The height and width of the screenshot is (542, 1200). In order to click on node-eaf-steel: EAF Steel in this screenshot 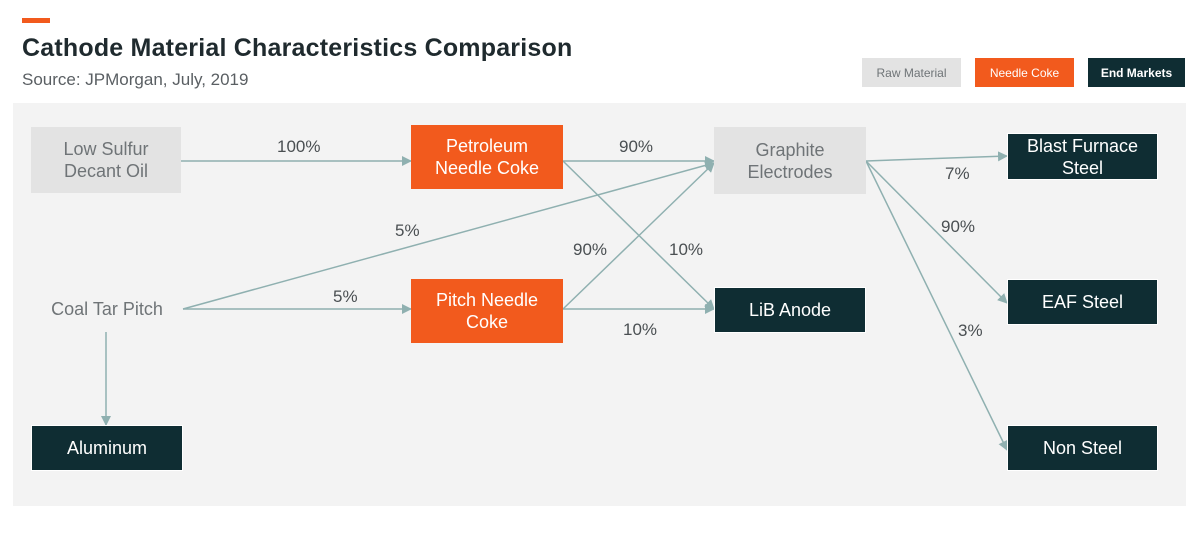, I will do `click(1082, 302)`.